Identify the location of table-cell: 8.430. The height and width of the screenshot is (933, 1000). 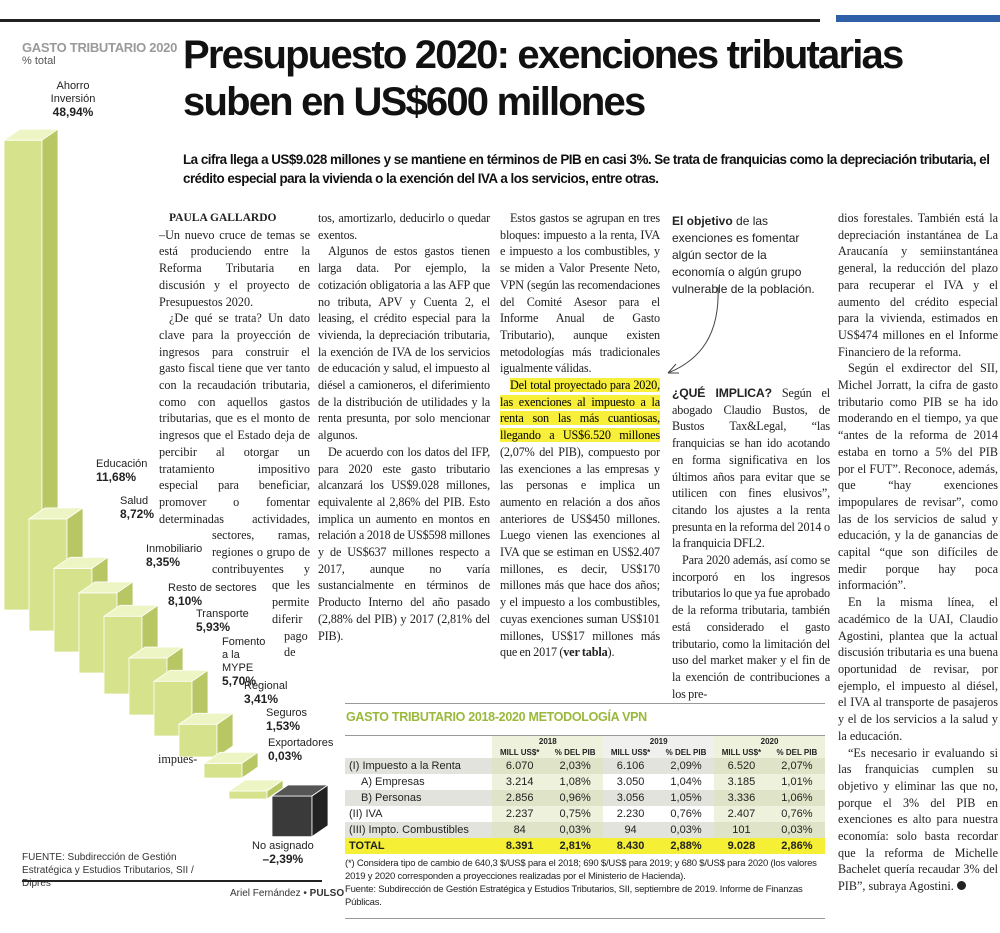
(630, 846).